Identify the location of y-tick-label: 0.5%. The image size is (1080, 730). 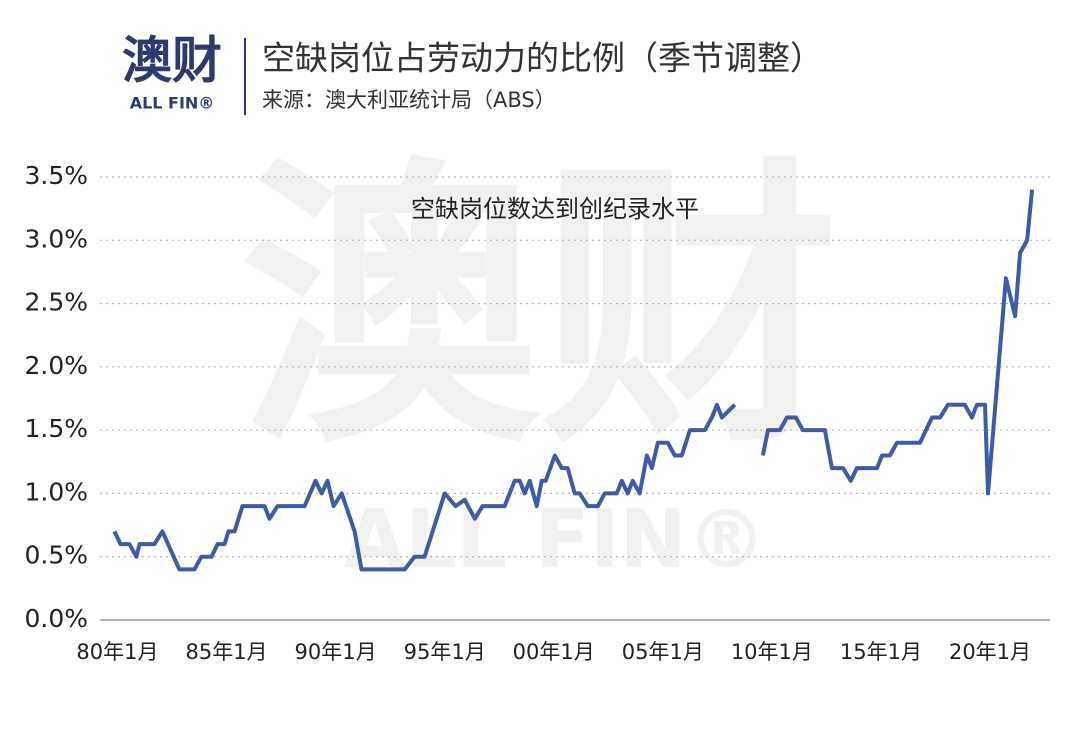
(56, 555).